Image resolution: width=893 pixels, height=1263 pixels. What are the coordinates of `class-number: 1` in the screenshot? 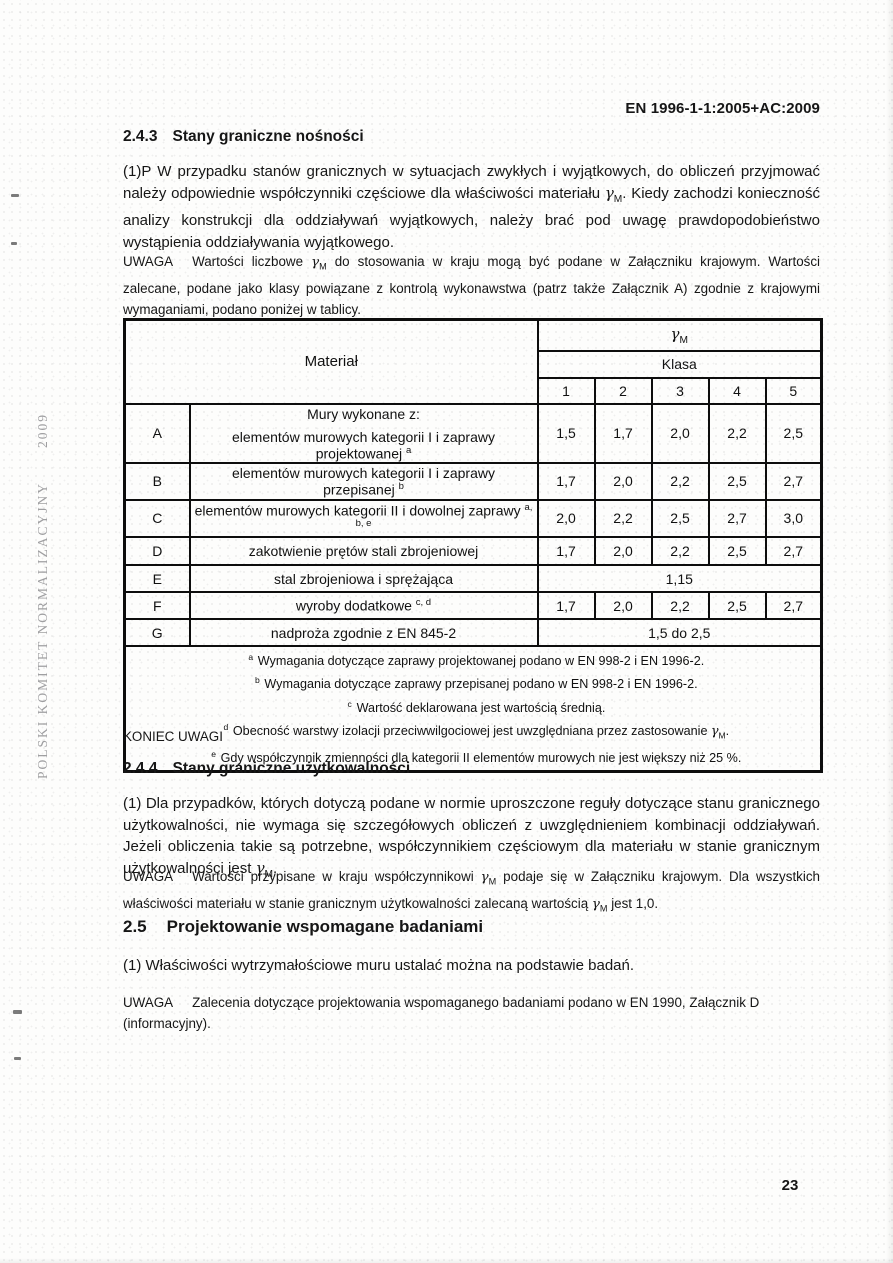 It's located at (566, 390).